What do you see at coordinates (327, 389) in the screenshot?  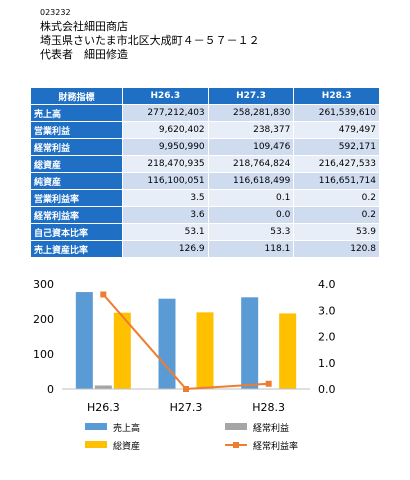 I see `y-right-tick-label: 0.0` at bounding box center [327, 389].